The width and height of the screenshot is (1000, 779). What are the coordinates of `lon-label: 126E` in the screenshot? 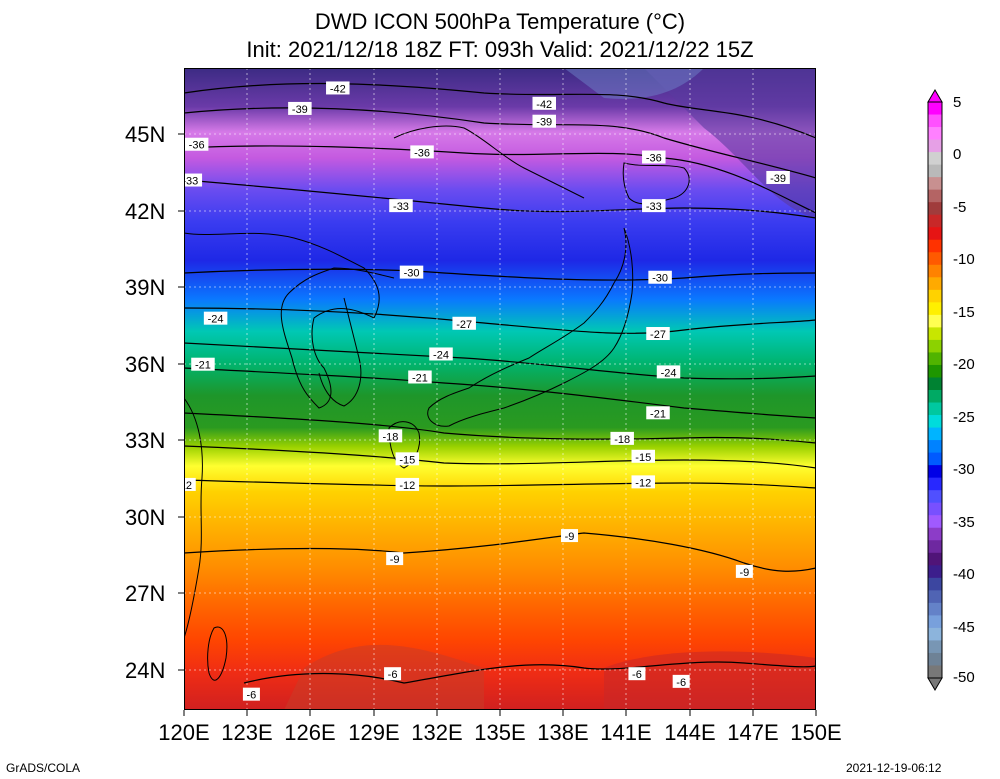 It's located at (310, 732).